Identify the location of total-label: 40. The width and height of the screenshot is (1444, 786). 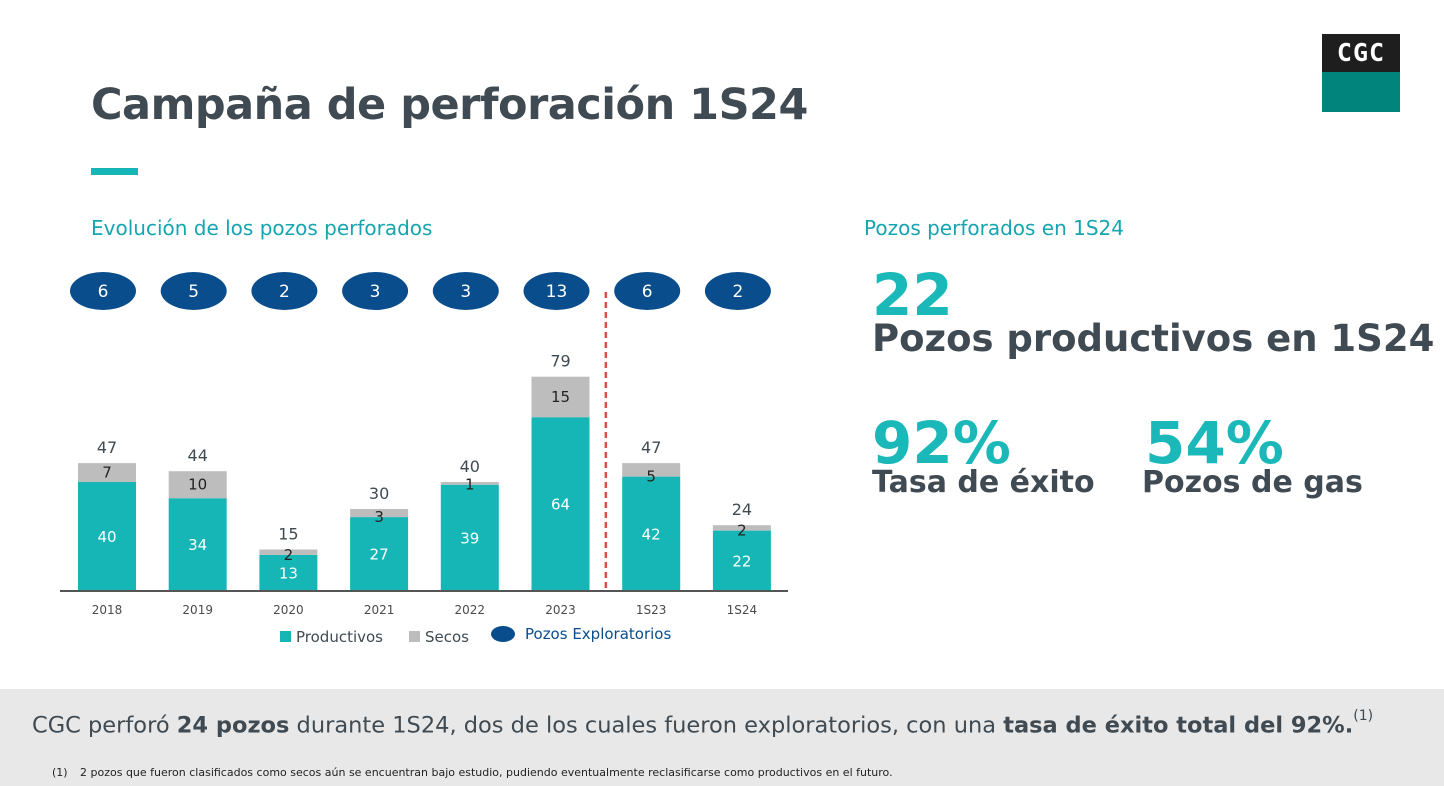
(470, 466).